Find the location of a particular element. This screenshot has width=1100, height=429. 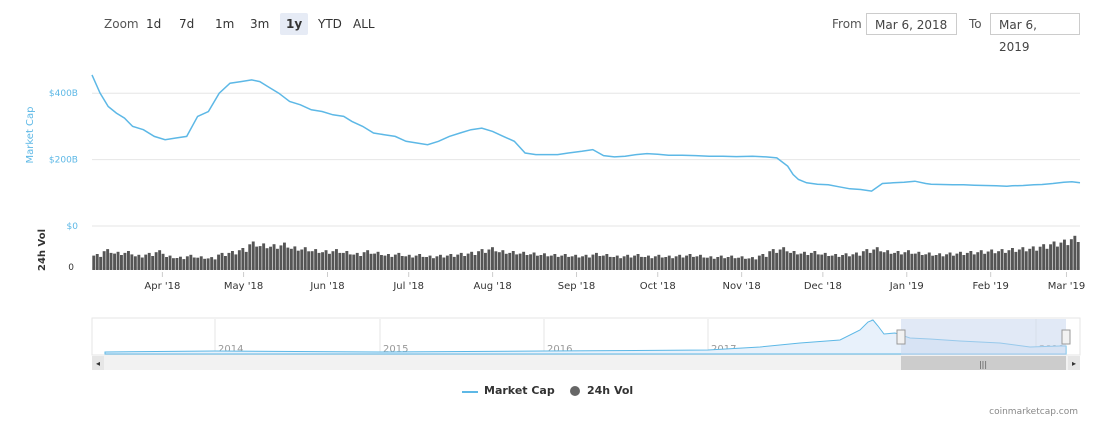

navigator-scrollbar-thumb is located at coordinates (983, 363).